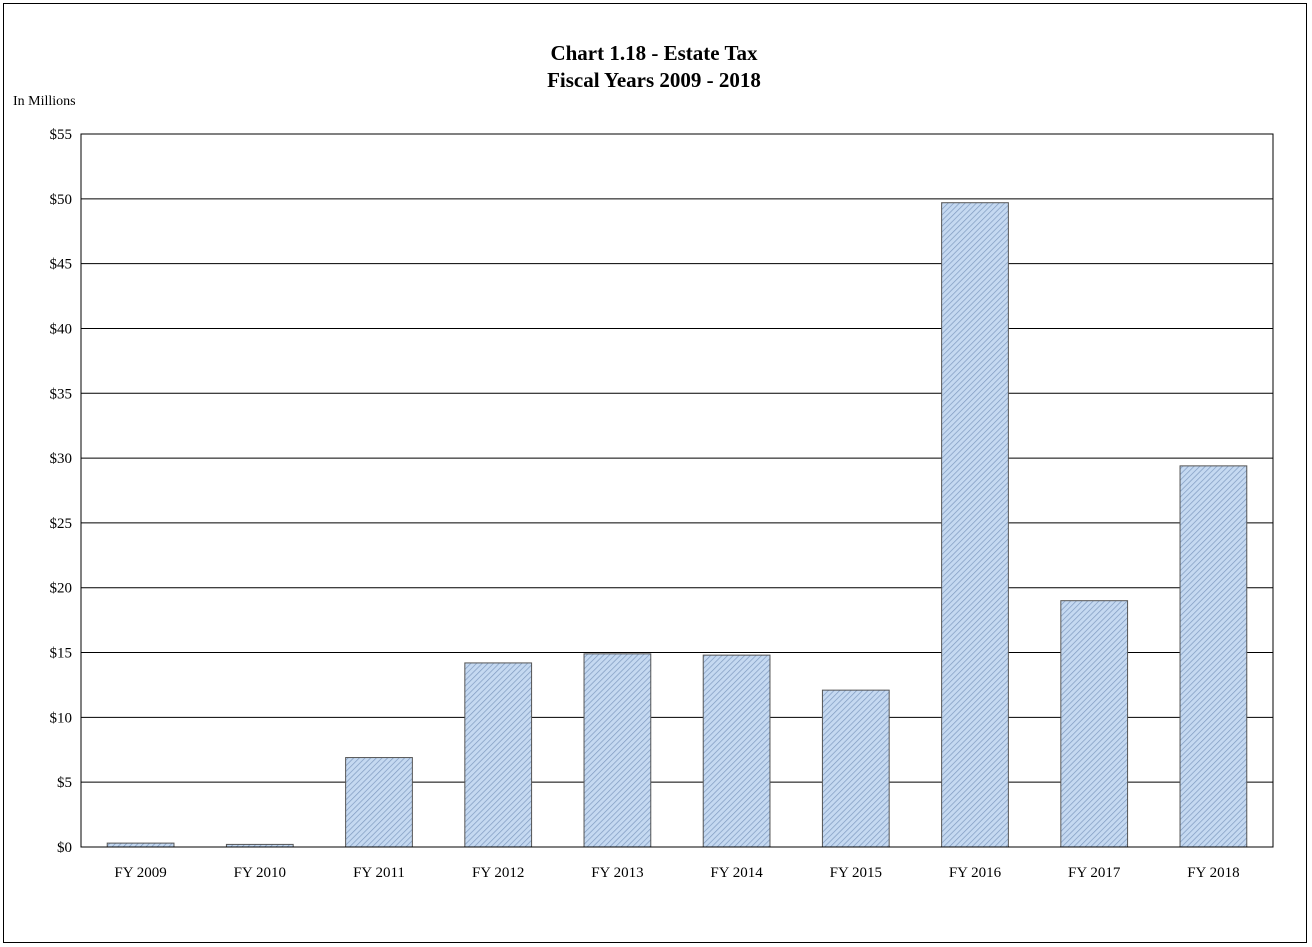 Image resolution: width=1312 pixels, height=947 pixels. I want to click on bar-fy-2017, so click(1094, 724).